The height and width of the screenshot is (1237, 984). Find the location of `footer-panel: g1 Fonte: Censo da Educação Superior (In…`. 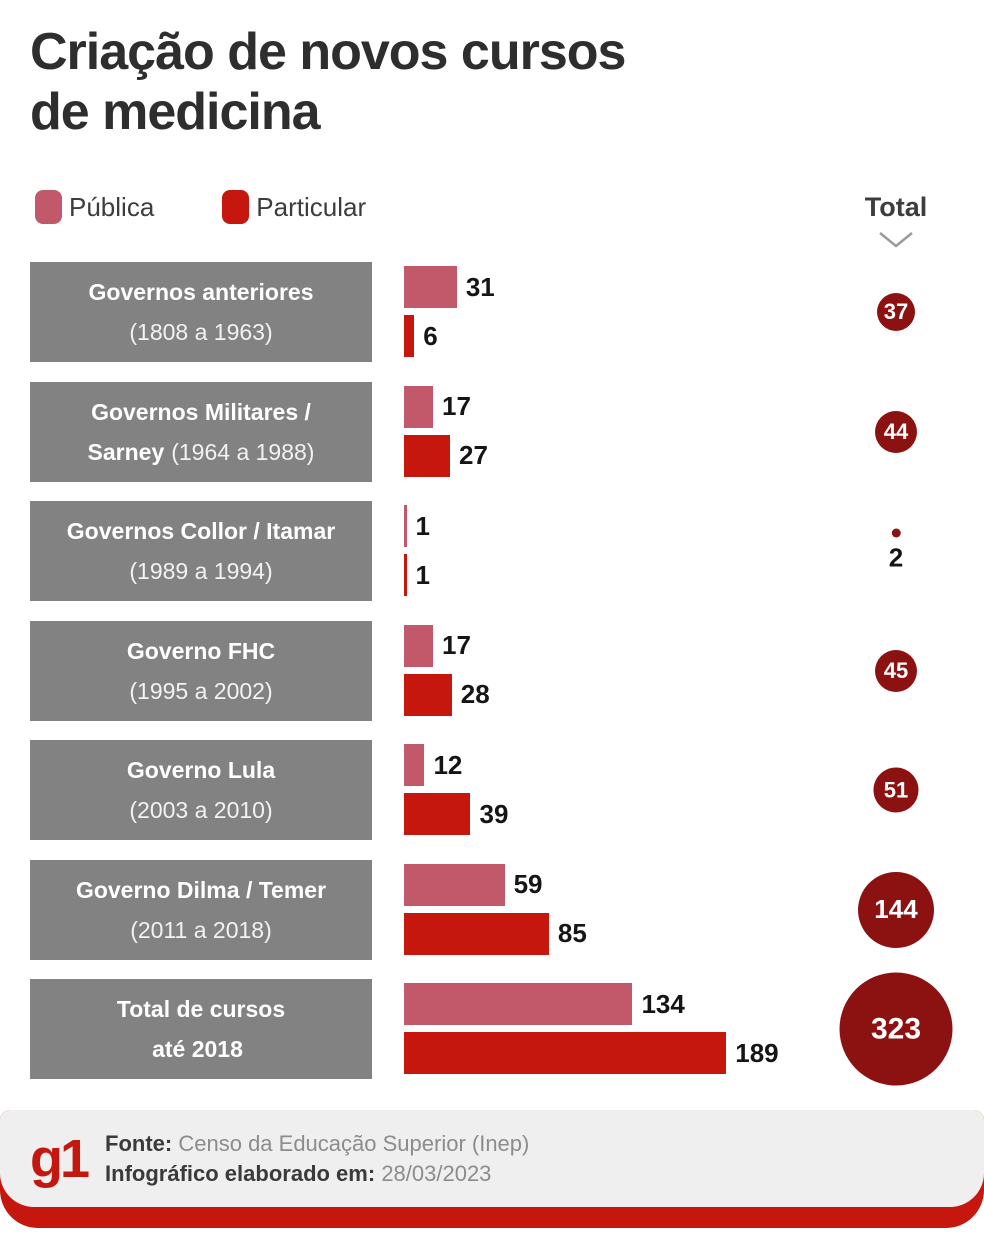

footer-panel: g1 Fonte: Censo da Educação Superior (In… is located at coordinates (492, 1158).